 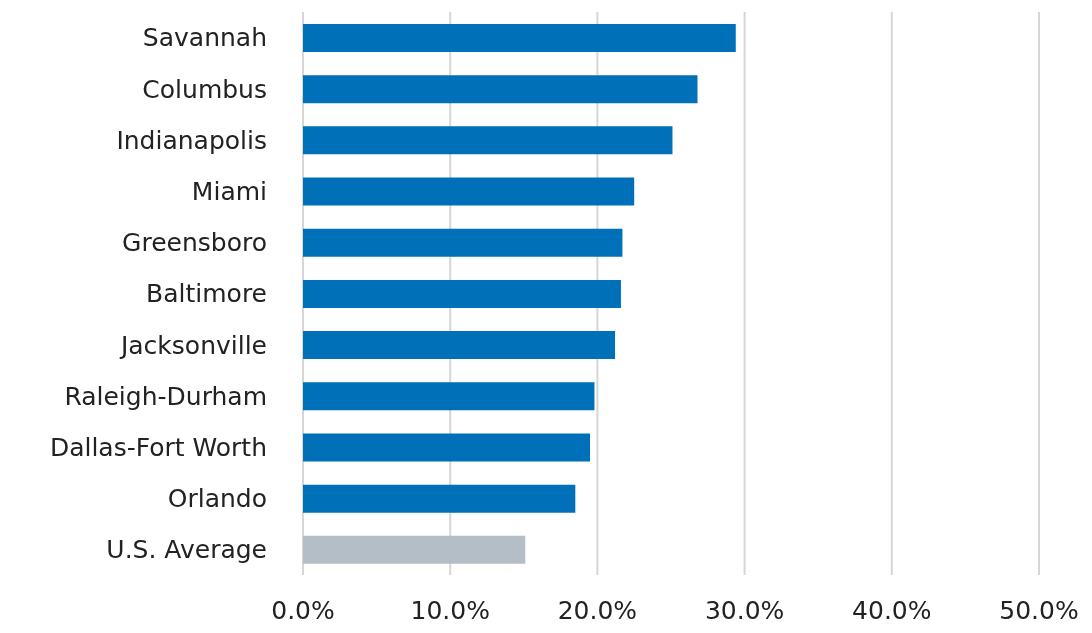 I want to click on y-tick-label: Orlando, so click(x=217, y=499).